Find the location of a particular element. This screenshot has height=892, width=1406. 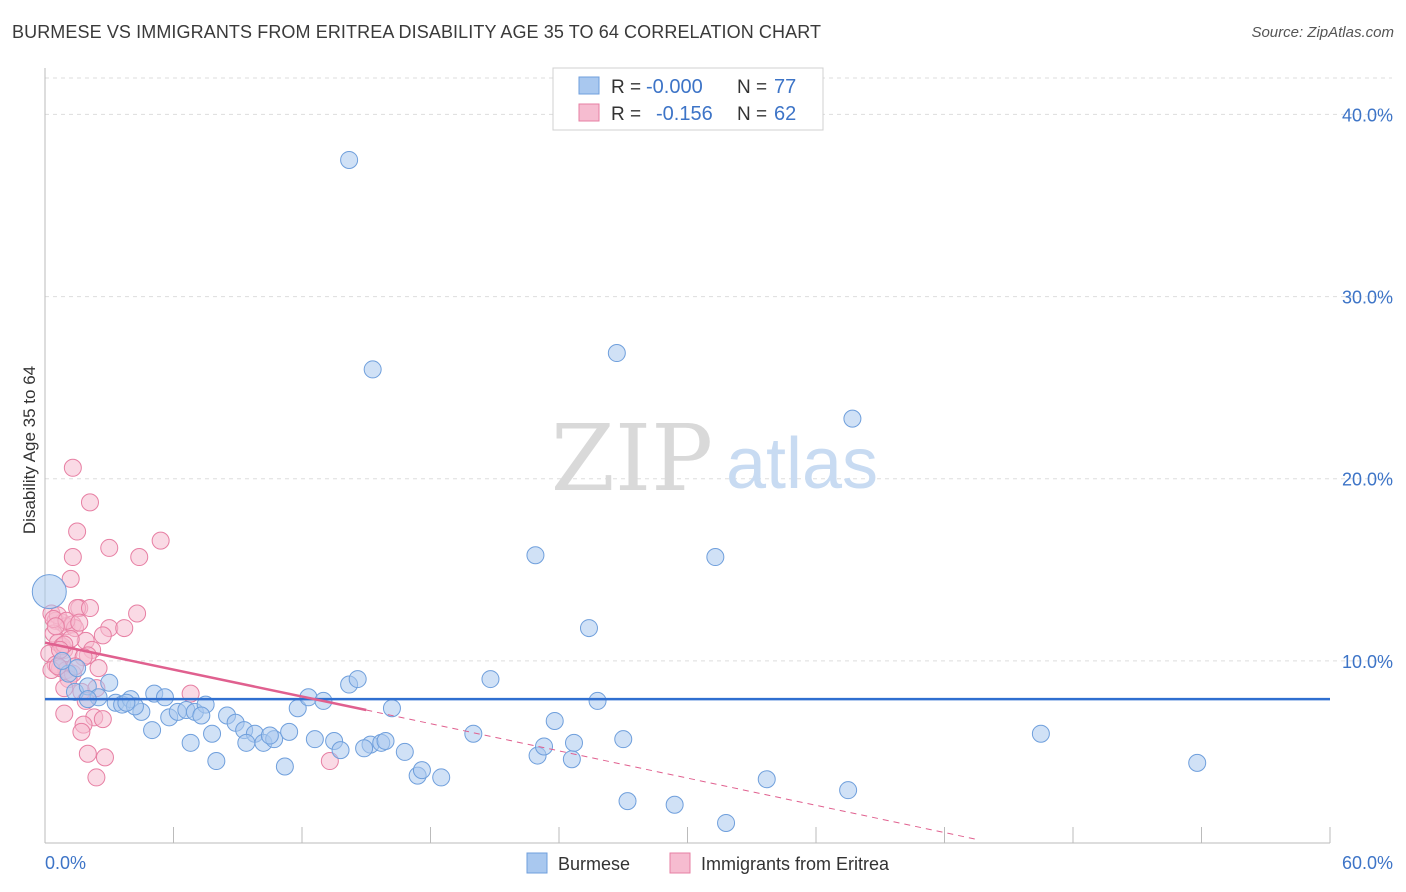

legend-swatch-eritrea is located at coordinates (680, 863).